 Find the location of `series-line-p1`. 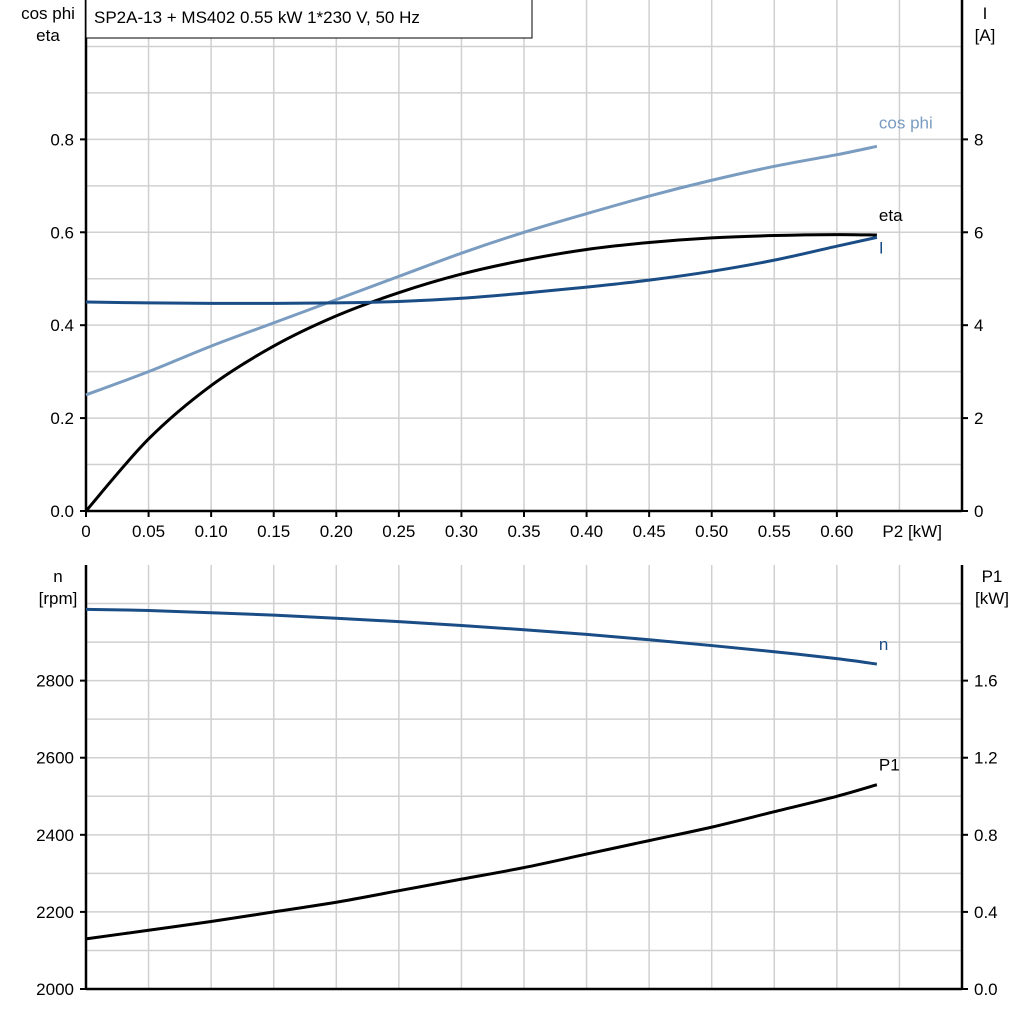

series-line-p1 is located at coordinates (481, 862).